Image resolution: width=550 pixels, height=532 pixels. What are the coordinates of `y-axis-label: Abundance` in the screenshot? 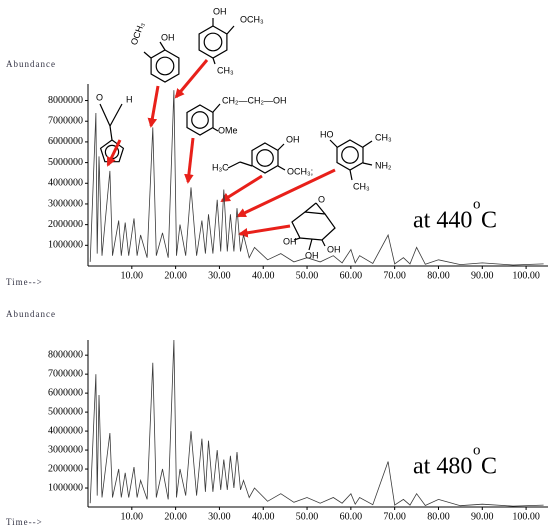 It's located at (31, 314).